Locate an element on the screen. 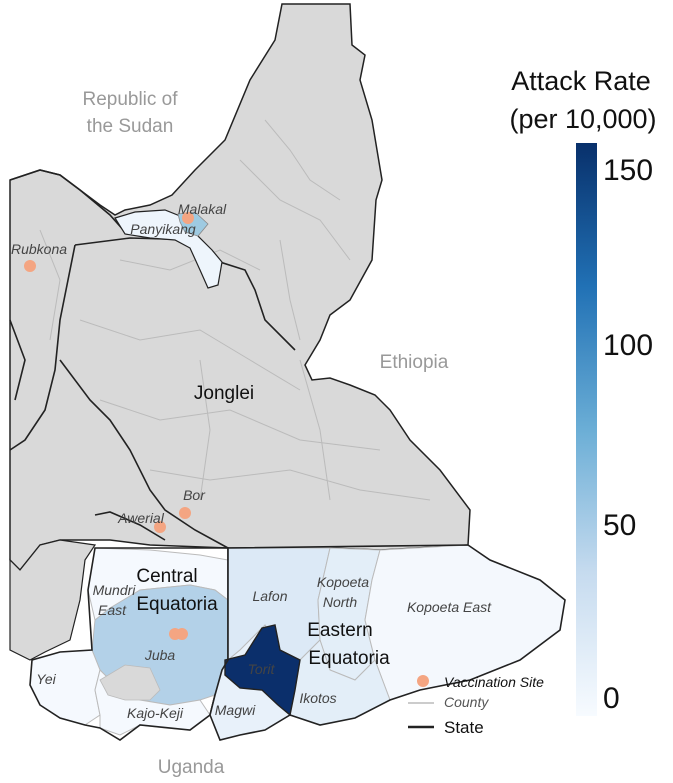  legend-title-line2: (per 10,000) is located at coordinates (582, 119).